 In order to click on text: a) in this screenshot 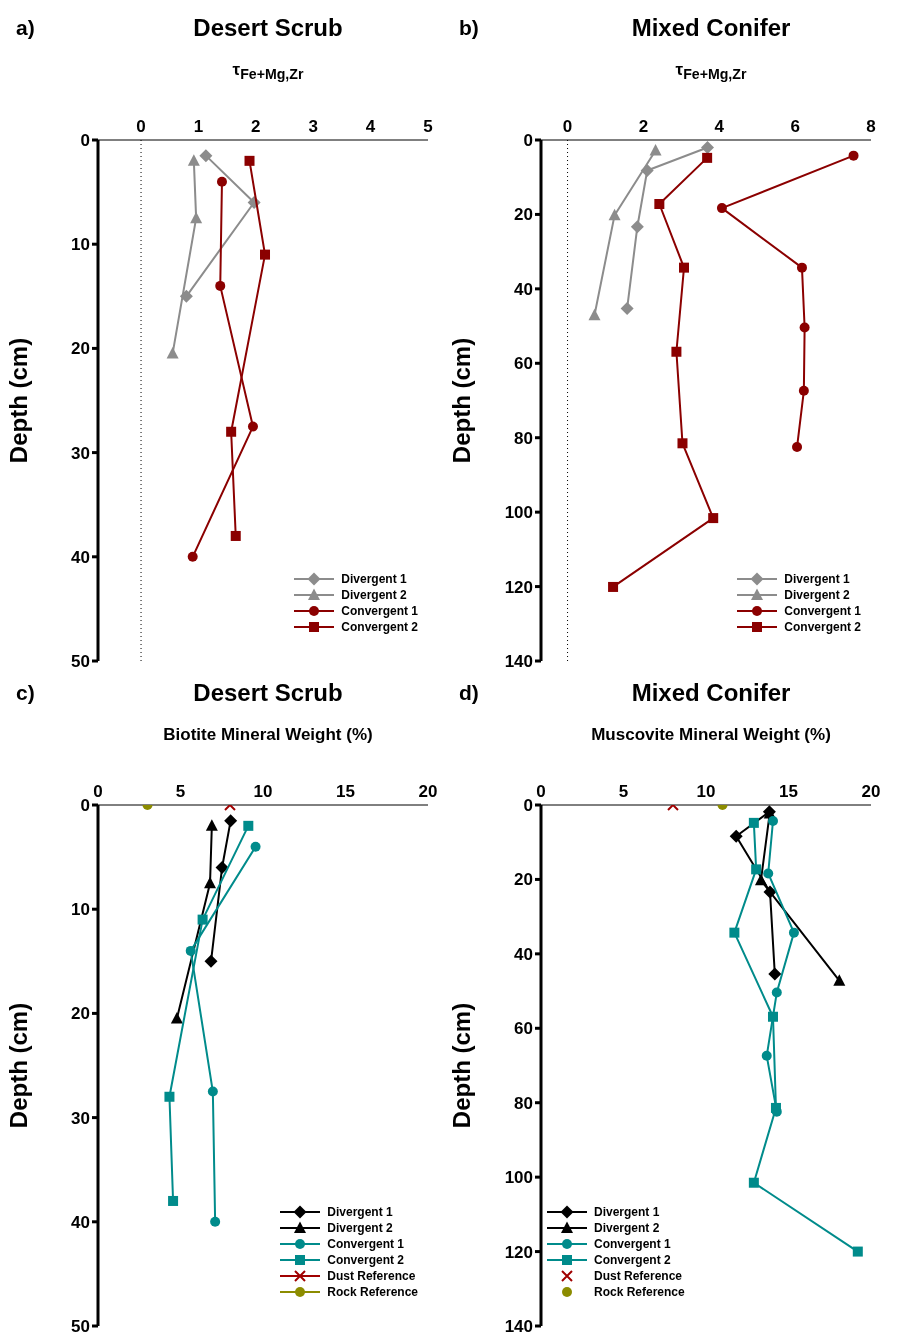, I will do `click(25, 28)`.